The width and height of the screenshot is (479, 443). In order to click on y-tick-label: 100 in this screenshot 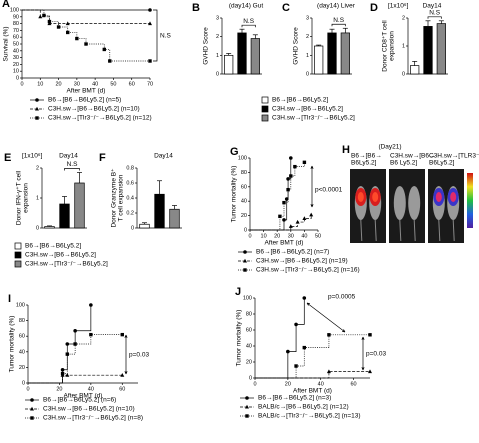, I will do `click(20, 305)`.